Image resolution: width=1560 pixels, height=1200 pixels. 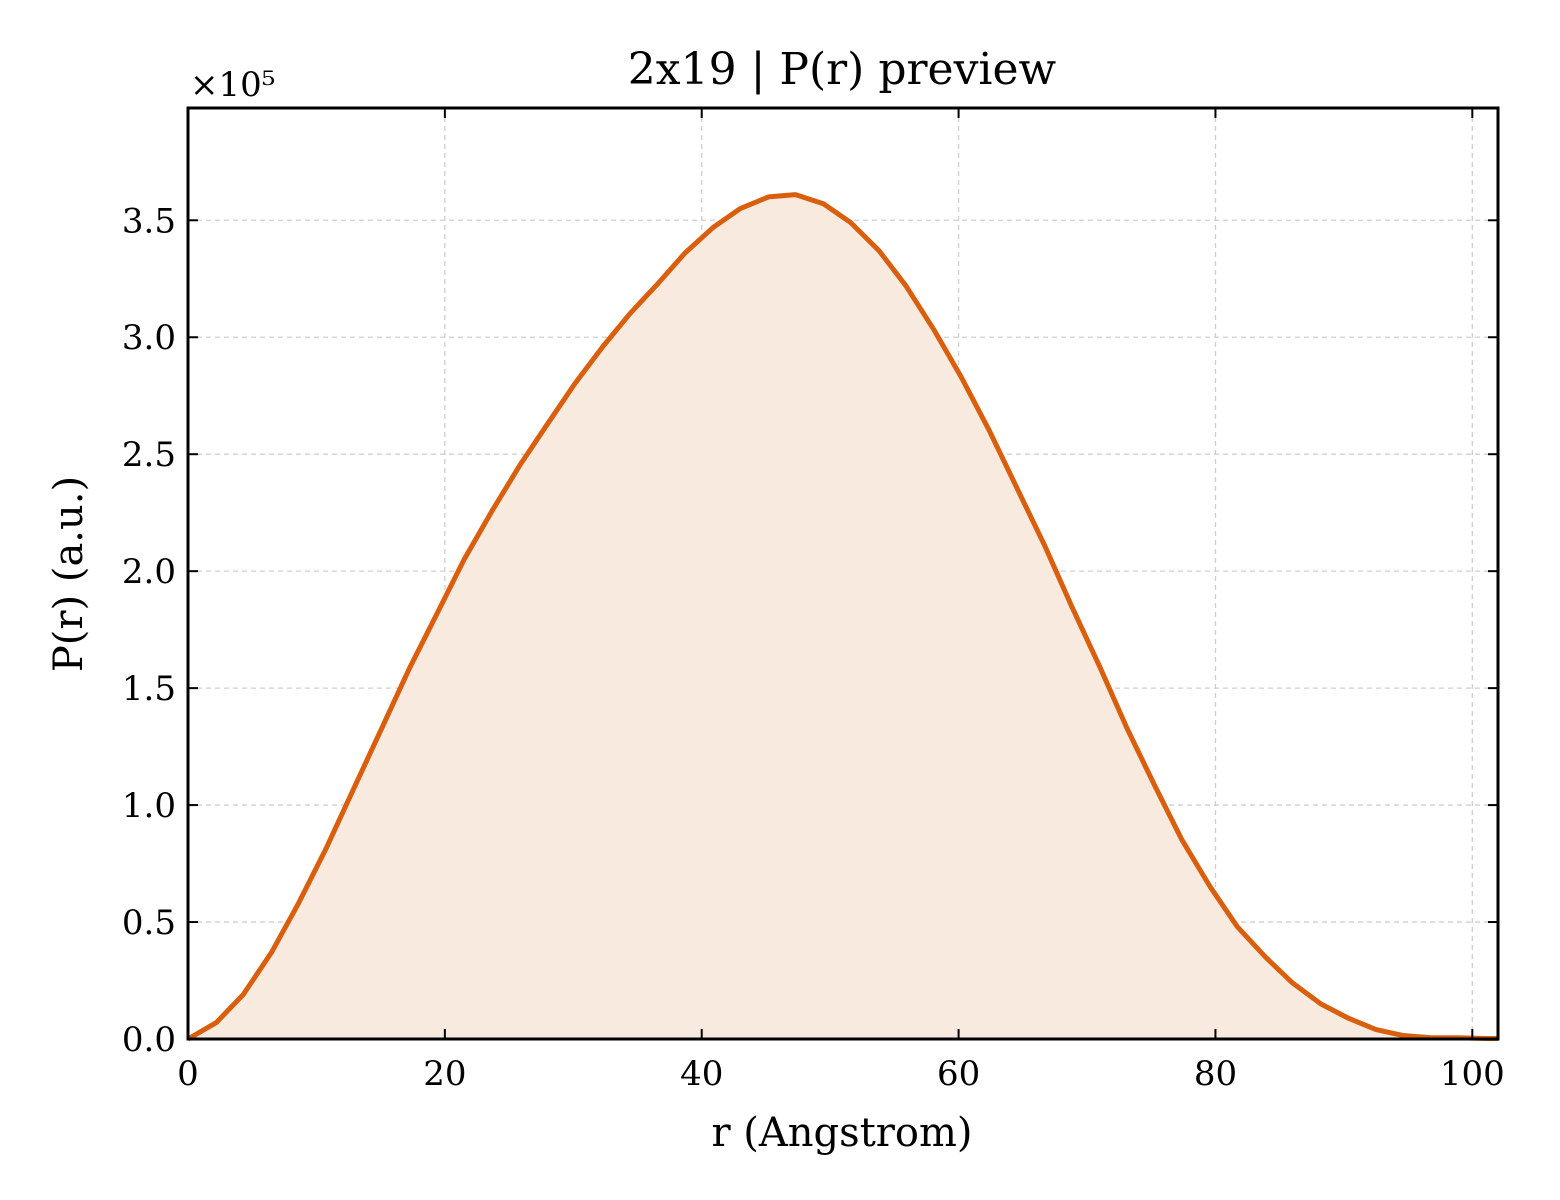 I want to click on x-tick-label: 100, so click(x=1472, y=1074).